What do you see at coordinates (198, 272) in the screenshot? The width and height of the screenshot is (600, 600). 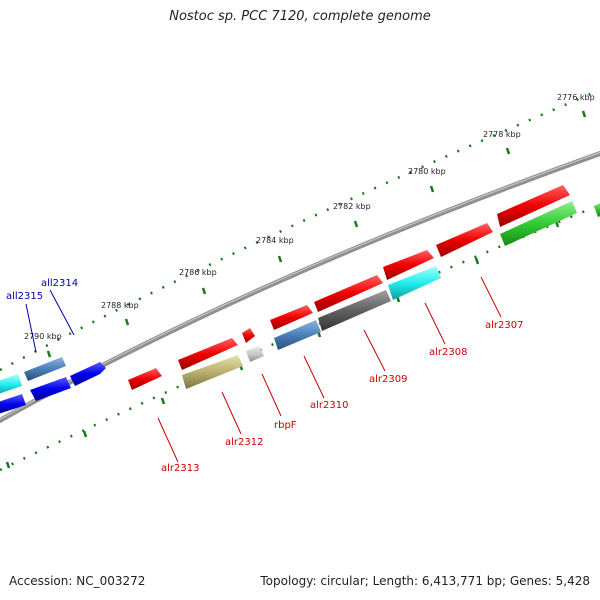 I see `kbp-label-2786: 2786 kbp` at bounding box center [198, 272].